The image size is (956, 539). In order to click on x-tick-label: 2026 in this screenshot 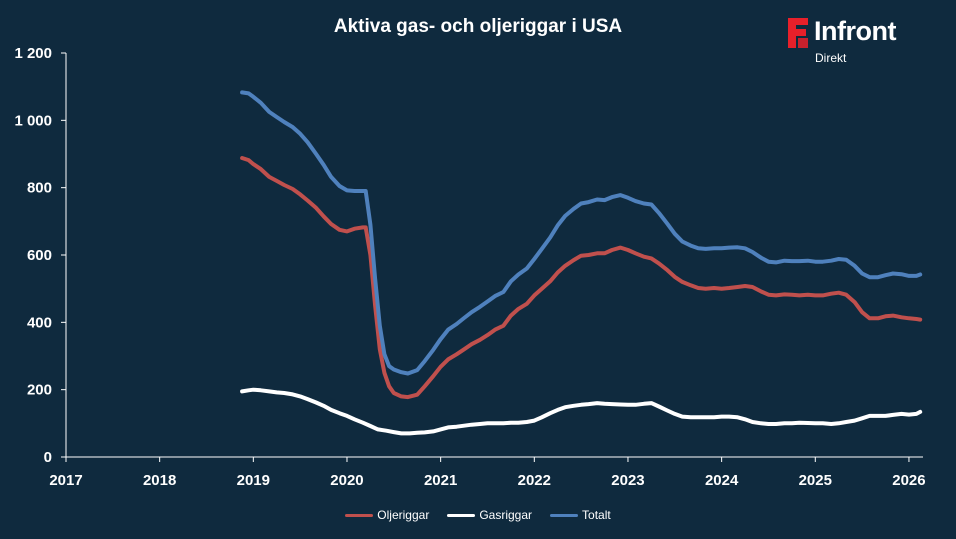, I will do `click(908, 480)`.